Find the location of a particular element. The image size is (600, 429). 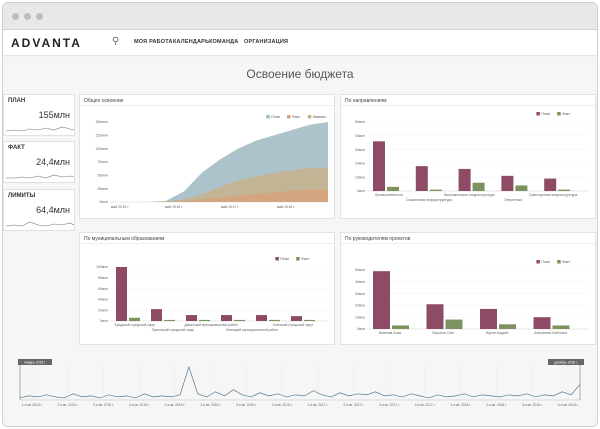

y-tick-label: 60млн is located at coordinates (103, 289).